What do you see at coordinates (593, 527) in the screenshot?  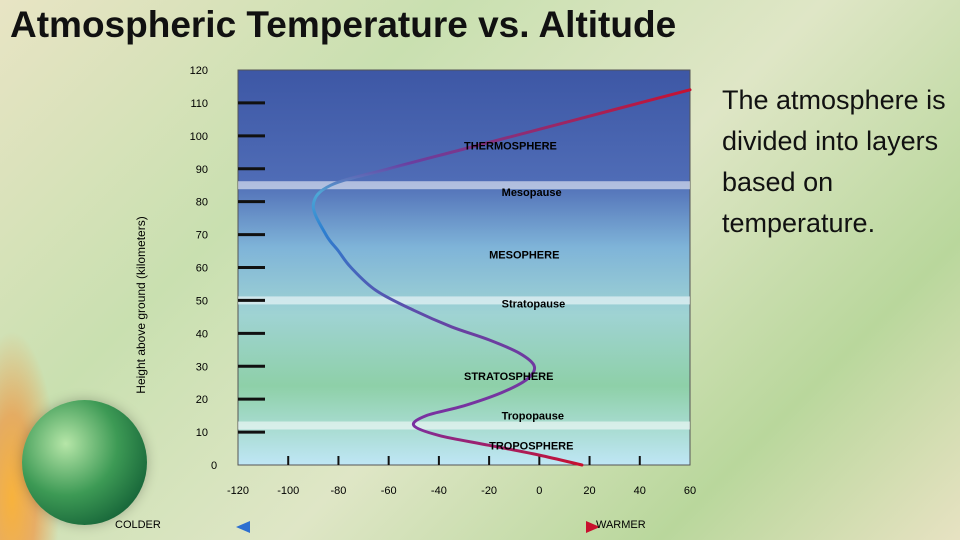 I see `arrow-right-head` at bounding box center [593, 527].